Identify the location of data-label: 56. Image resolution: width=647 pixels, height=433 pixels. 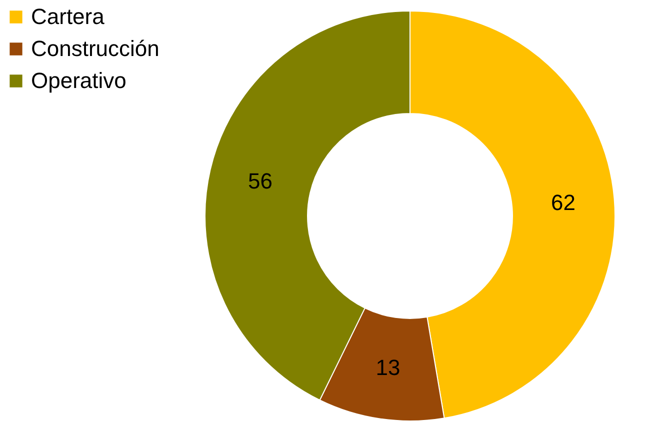
(260, 181).